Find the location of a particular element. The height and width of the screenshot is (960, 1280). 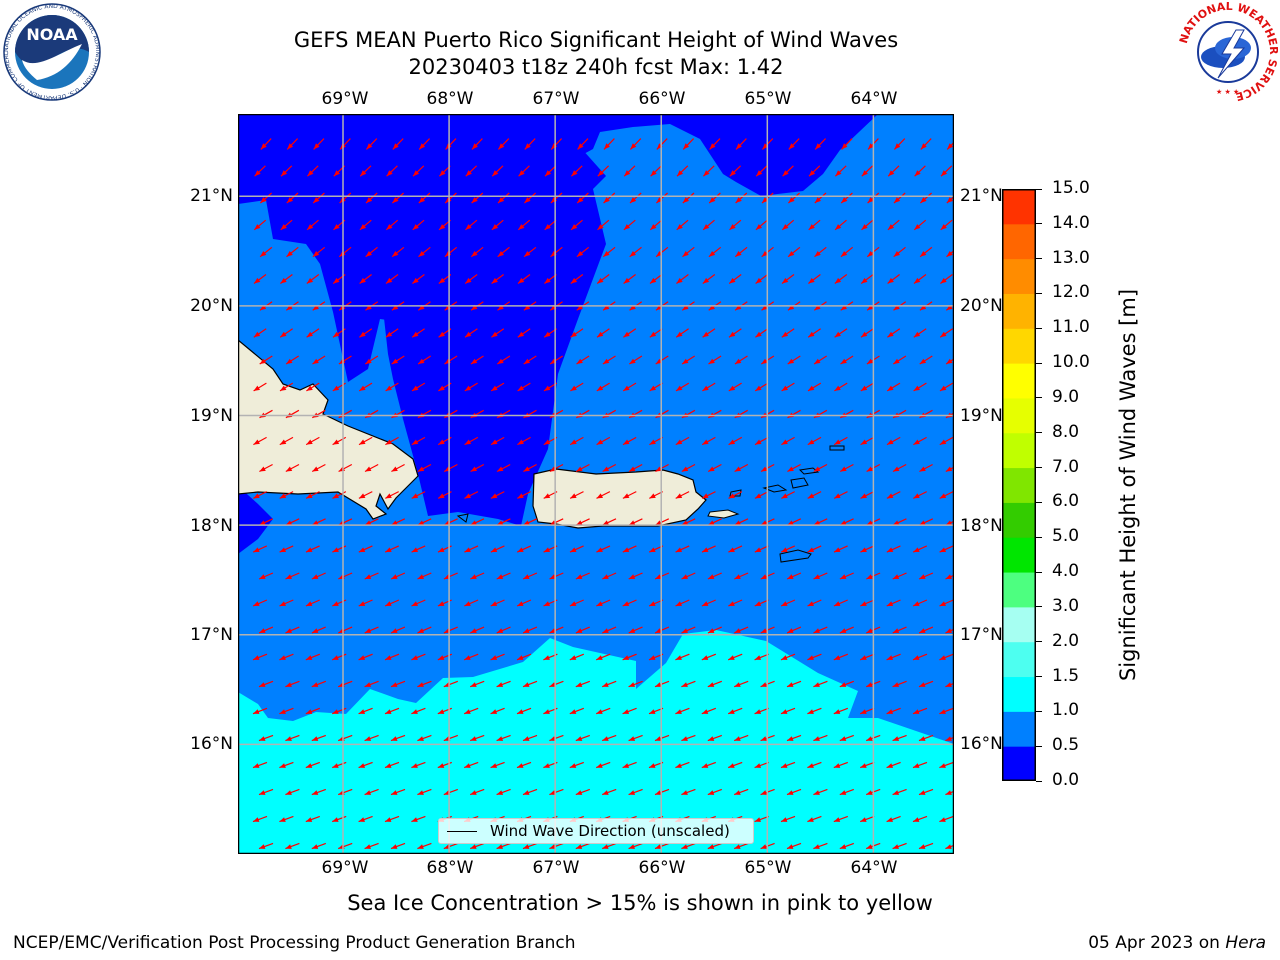

island-mona is located at coordinates (462, 518).